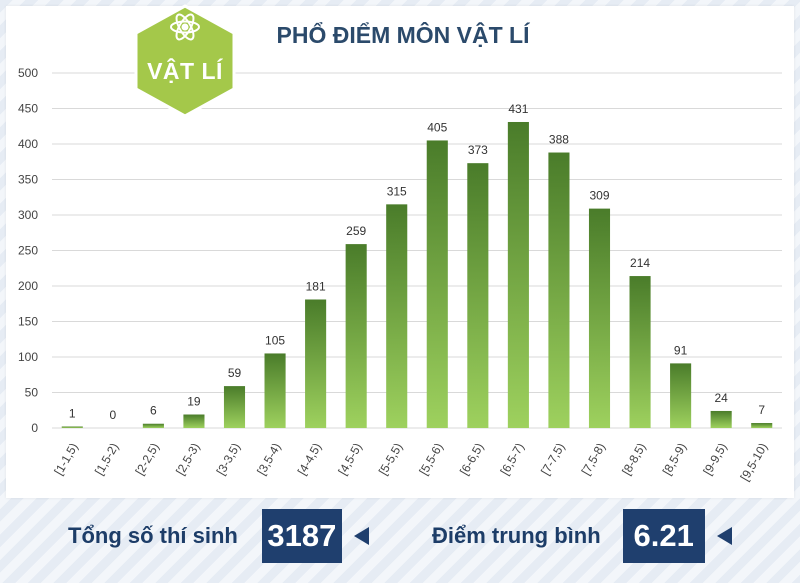 Image resolution: width=800 pixels, height=583 pixels. I want to click on y-tick-label: 200, so click(28, 286).